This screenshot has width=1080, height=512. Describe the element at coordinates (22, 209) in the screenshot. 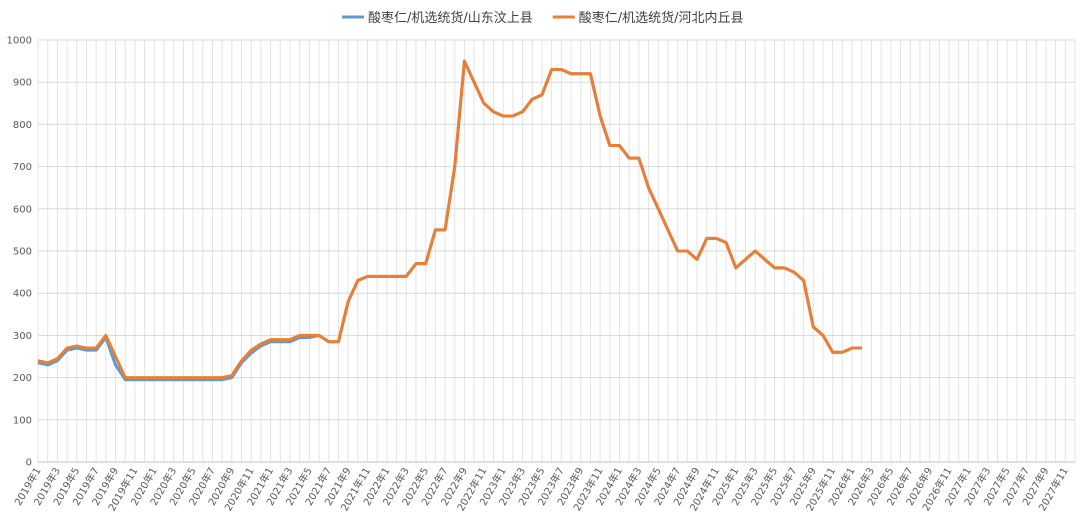

I see `y-tick-label: 600` at that location.